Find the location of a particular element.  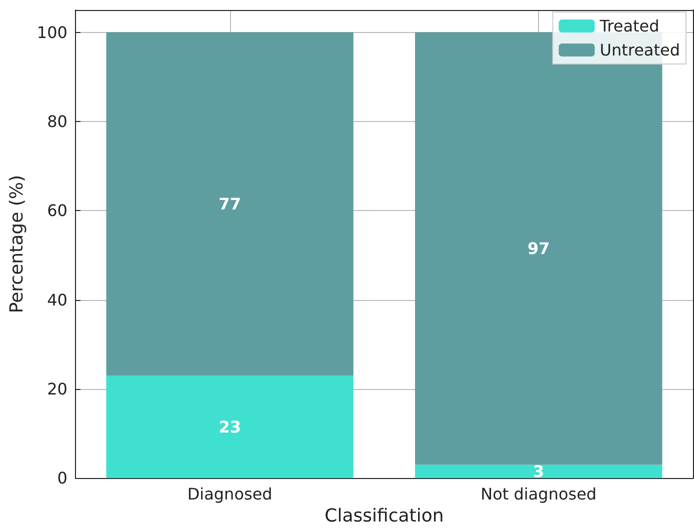

y-tick-label: 100 is located at coordinates (52, 32).